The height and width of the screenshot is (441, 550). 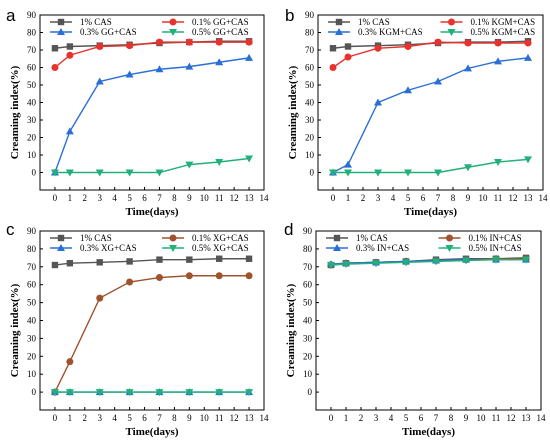 What do you see at coordinates (152, 212) in the screenshot?
I see `x-axis-title: Time(days)` at bounding box center [152, 212].